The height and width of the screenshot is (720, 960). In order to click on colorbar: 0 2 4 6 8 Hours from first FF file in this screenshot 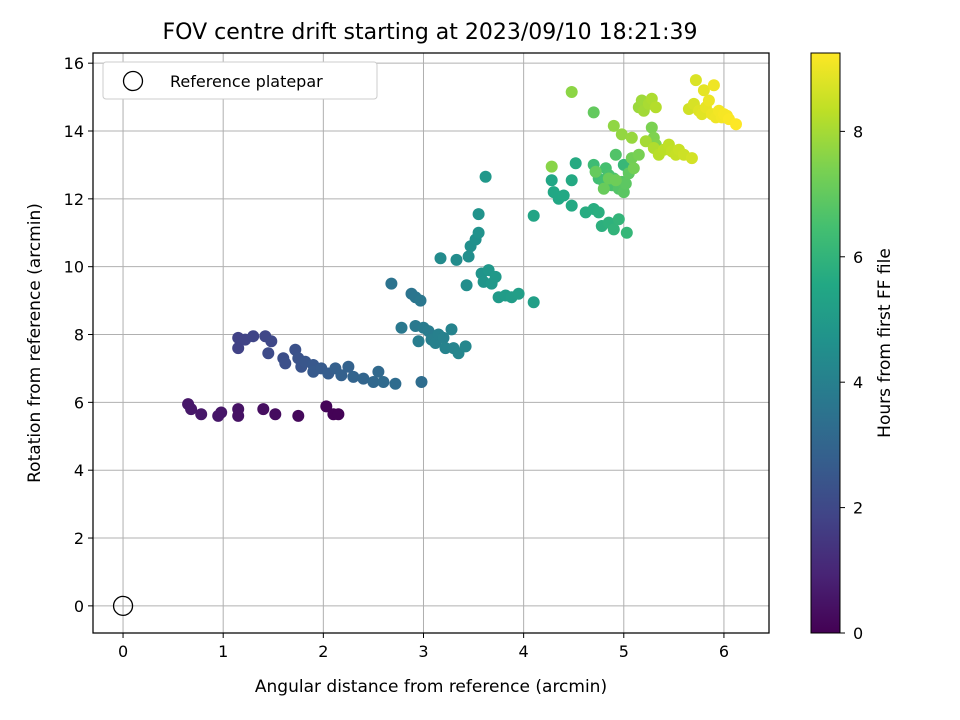, I will do `click(852, 347)`.